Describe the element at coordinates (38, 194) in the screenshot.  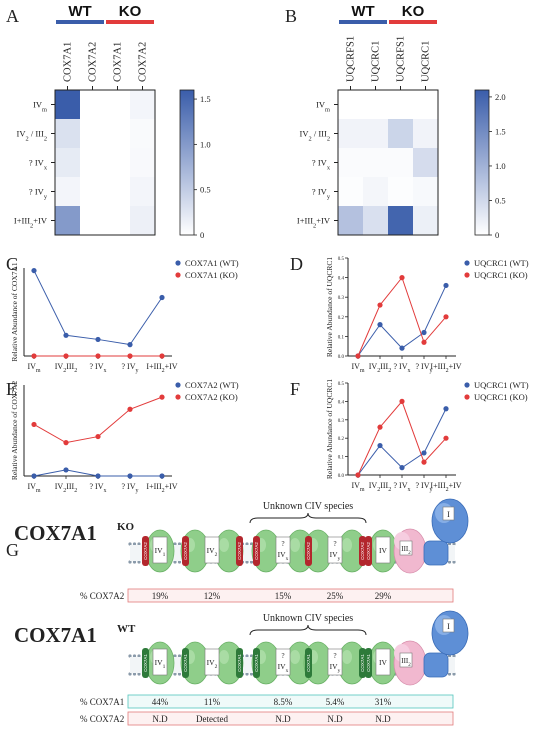
I see `row-label: ? IVy` at that location.